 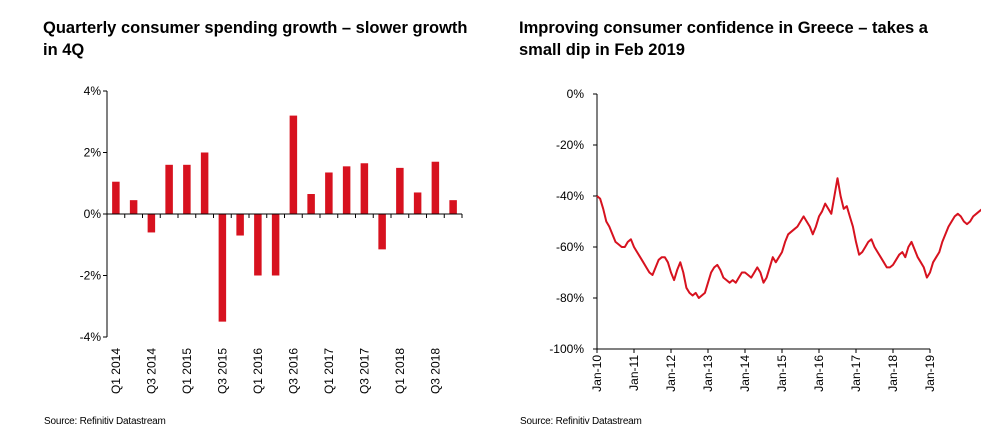 What do you see at coordinates (671, 373) in the screenshot?
I see `x-tick-label: Jan-12` at bounding box center [671, 373].